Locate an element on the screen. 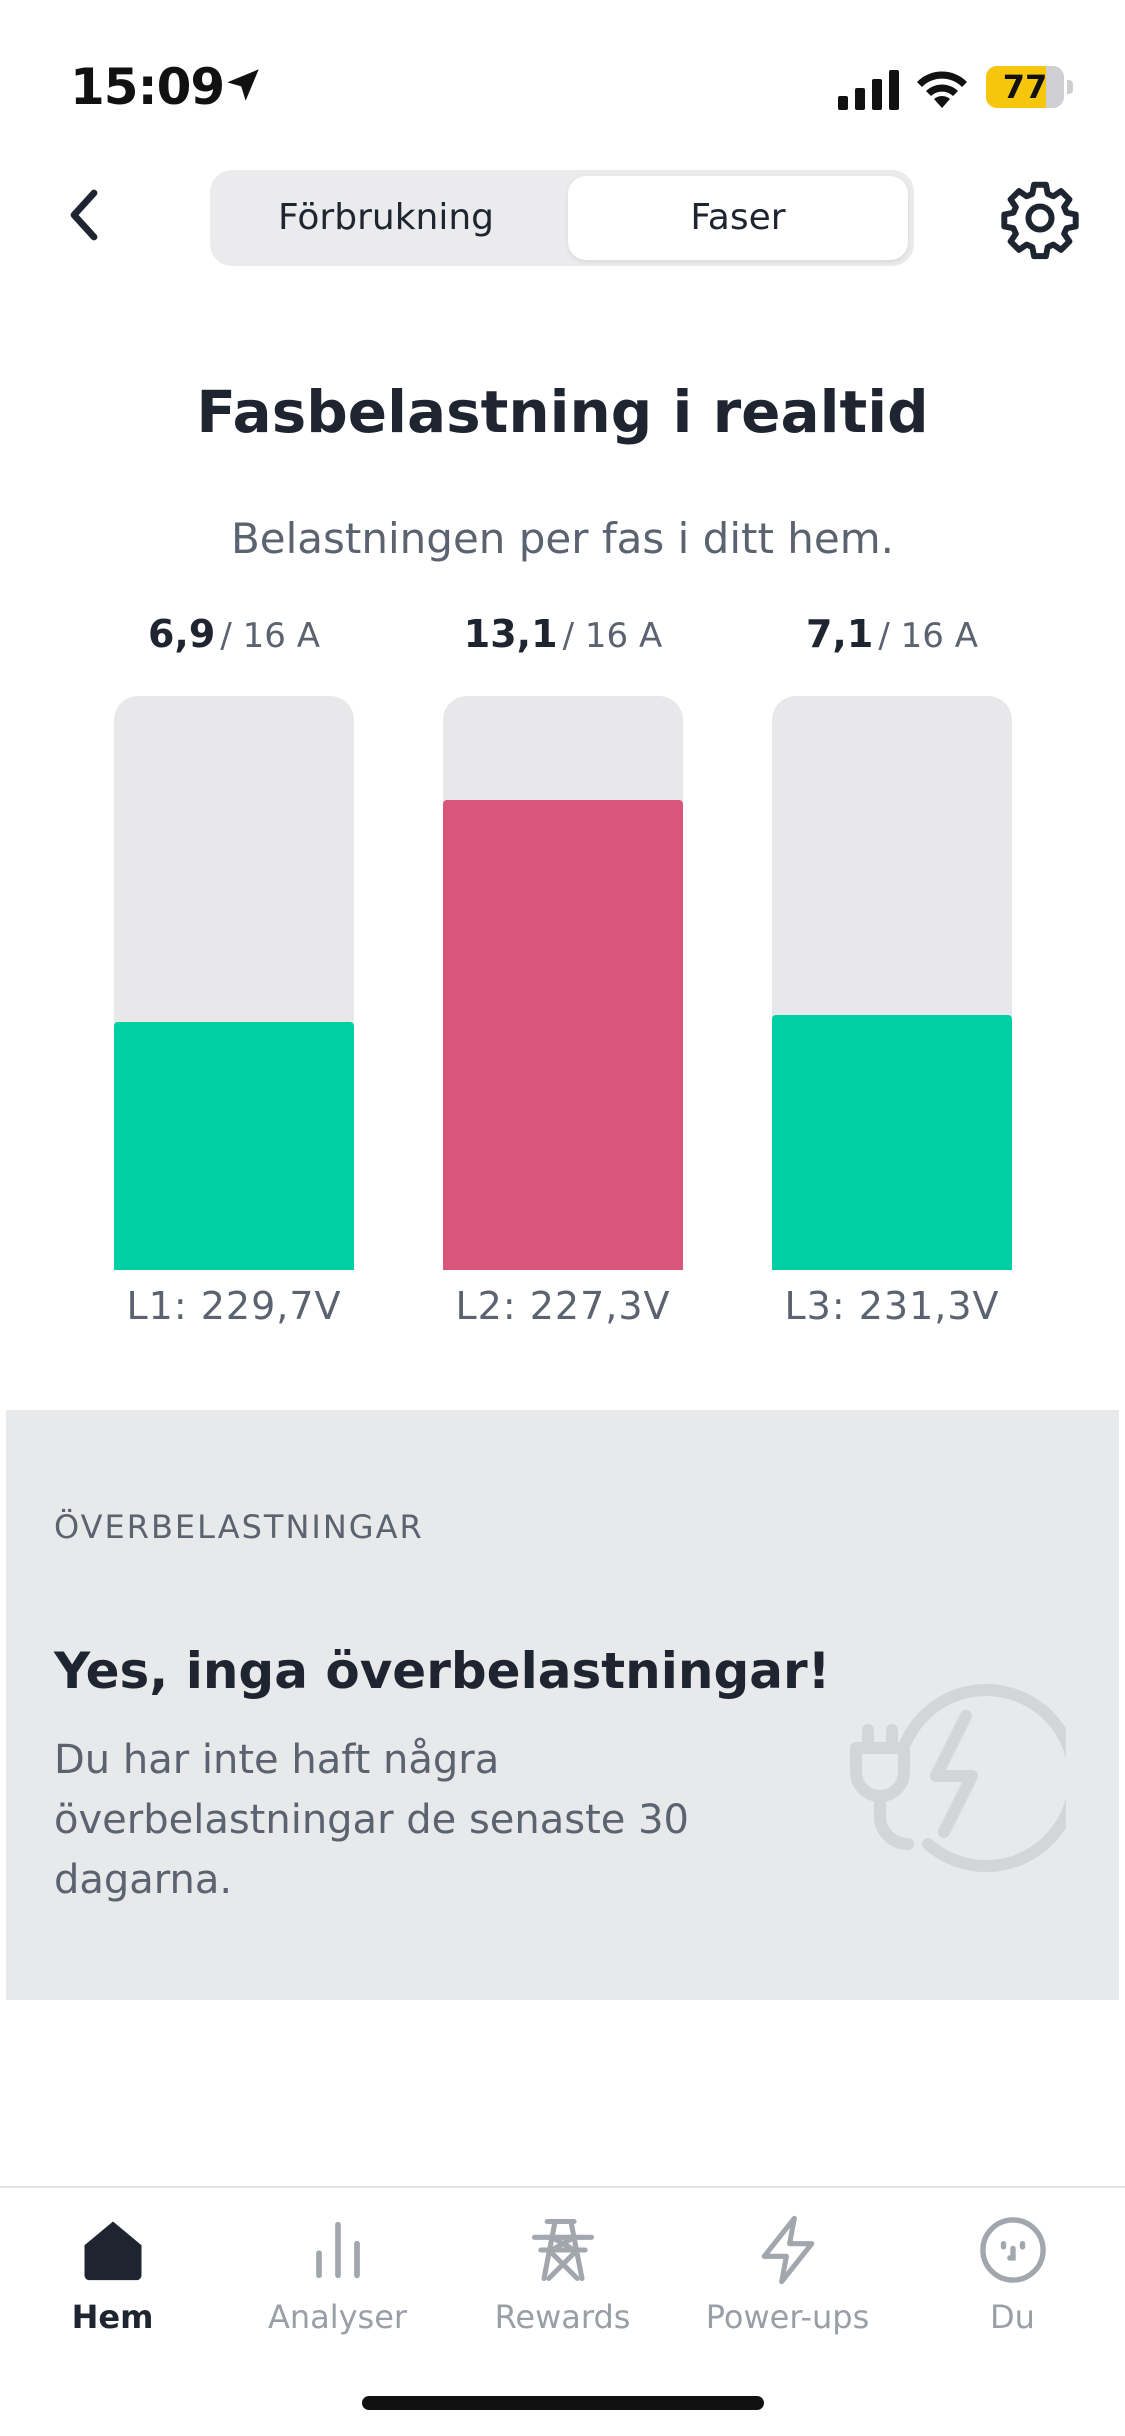 This screenshot has height=2436, width=1125. page-subtitle: Belastningen per fas i ditt hem. is located at coordinates (562, 538).